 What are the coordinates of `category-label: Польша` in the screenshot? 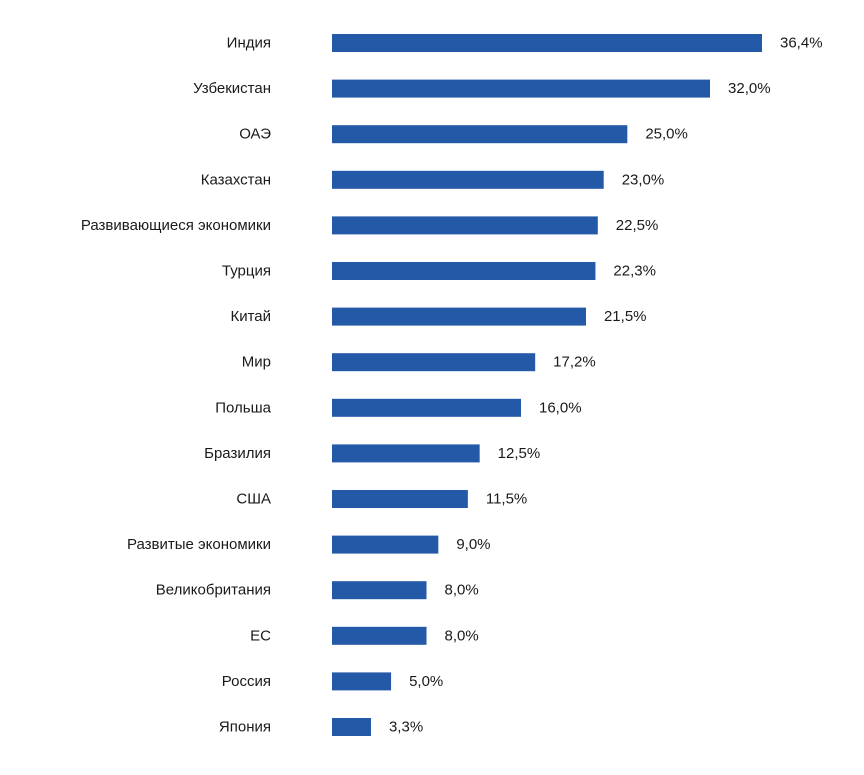 It's located at (243, 407).